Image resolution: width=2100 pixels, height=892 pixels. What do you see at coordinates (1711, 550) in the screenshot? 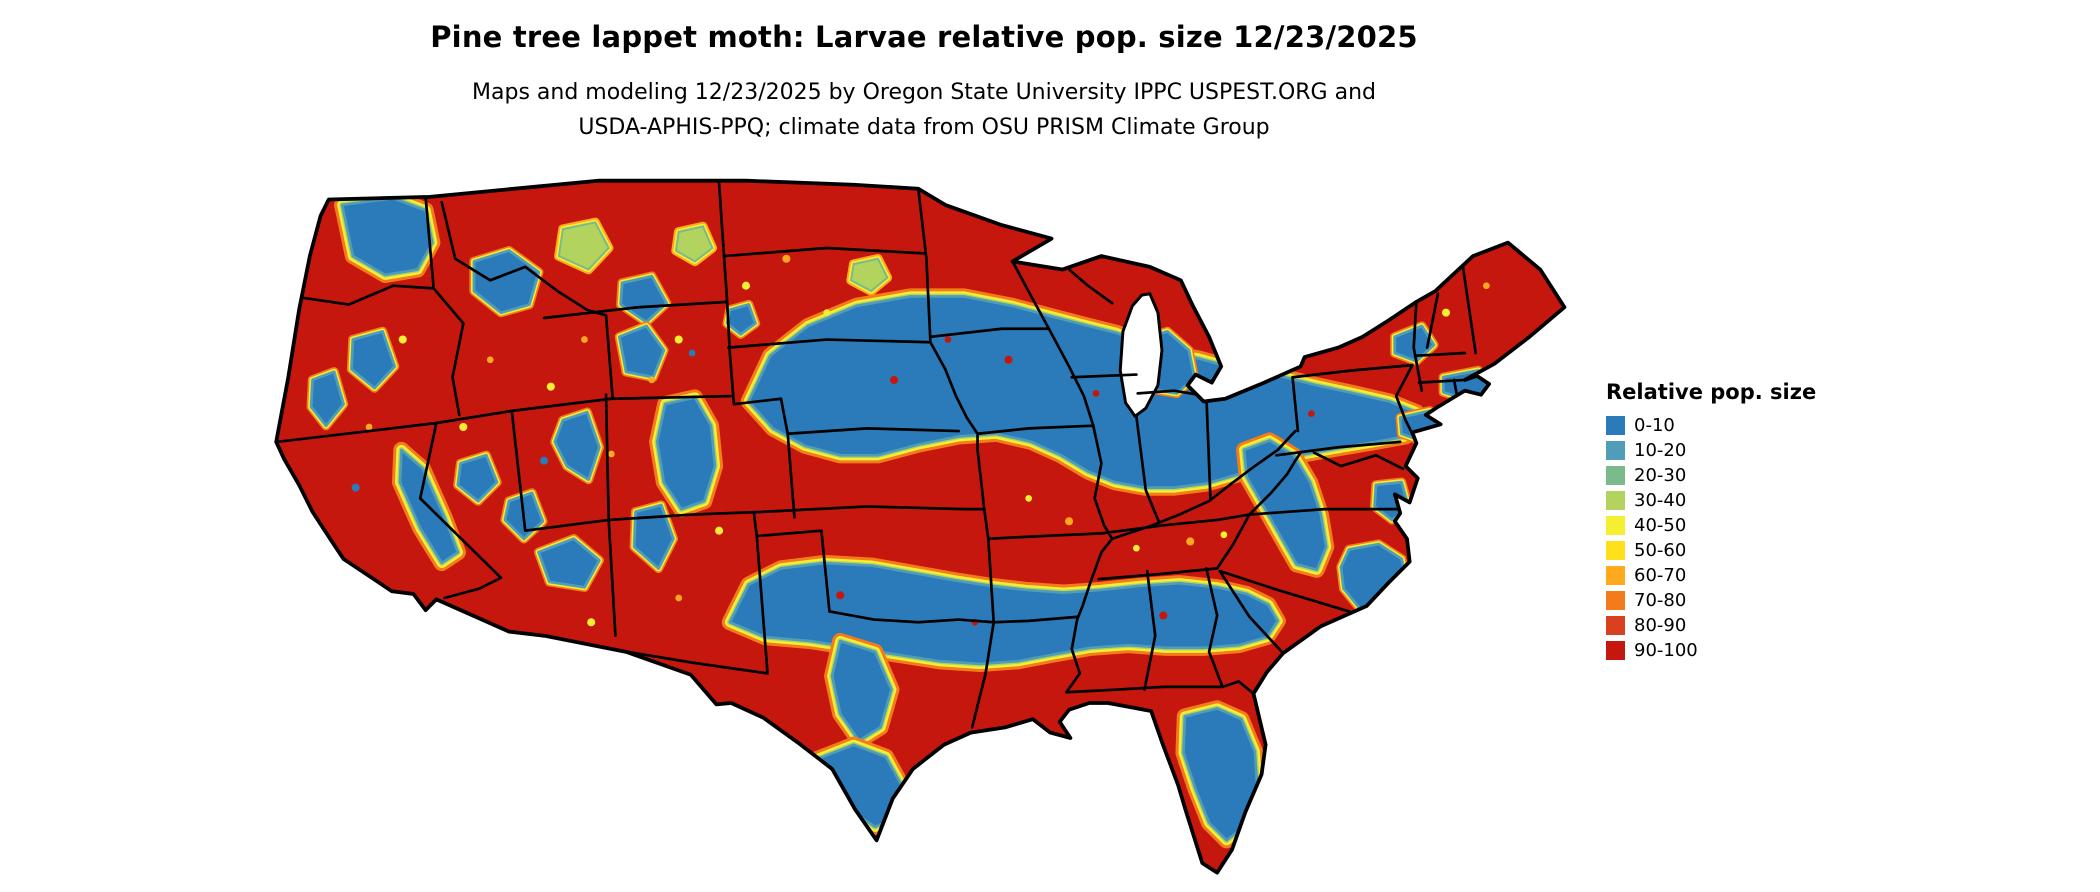
I see `legend-item-6: 50-60` at bounding box center [1711, 550].